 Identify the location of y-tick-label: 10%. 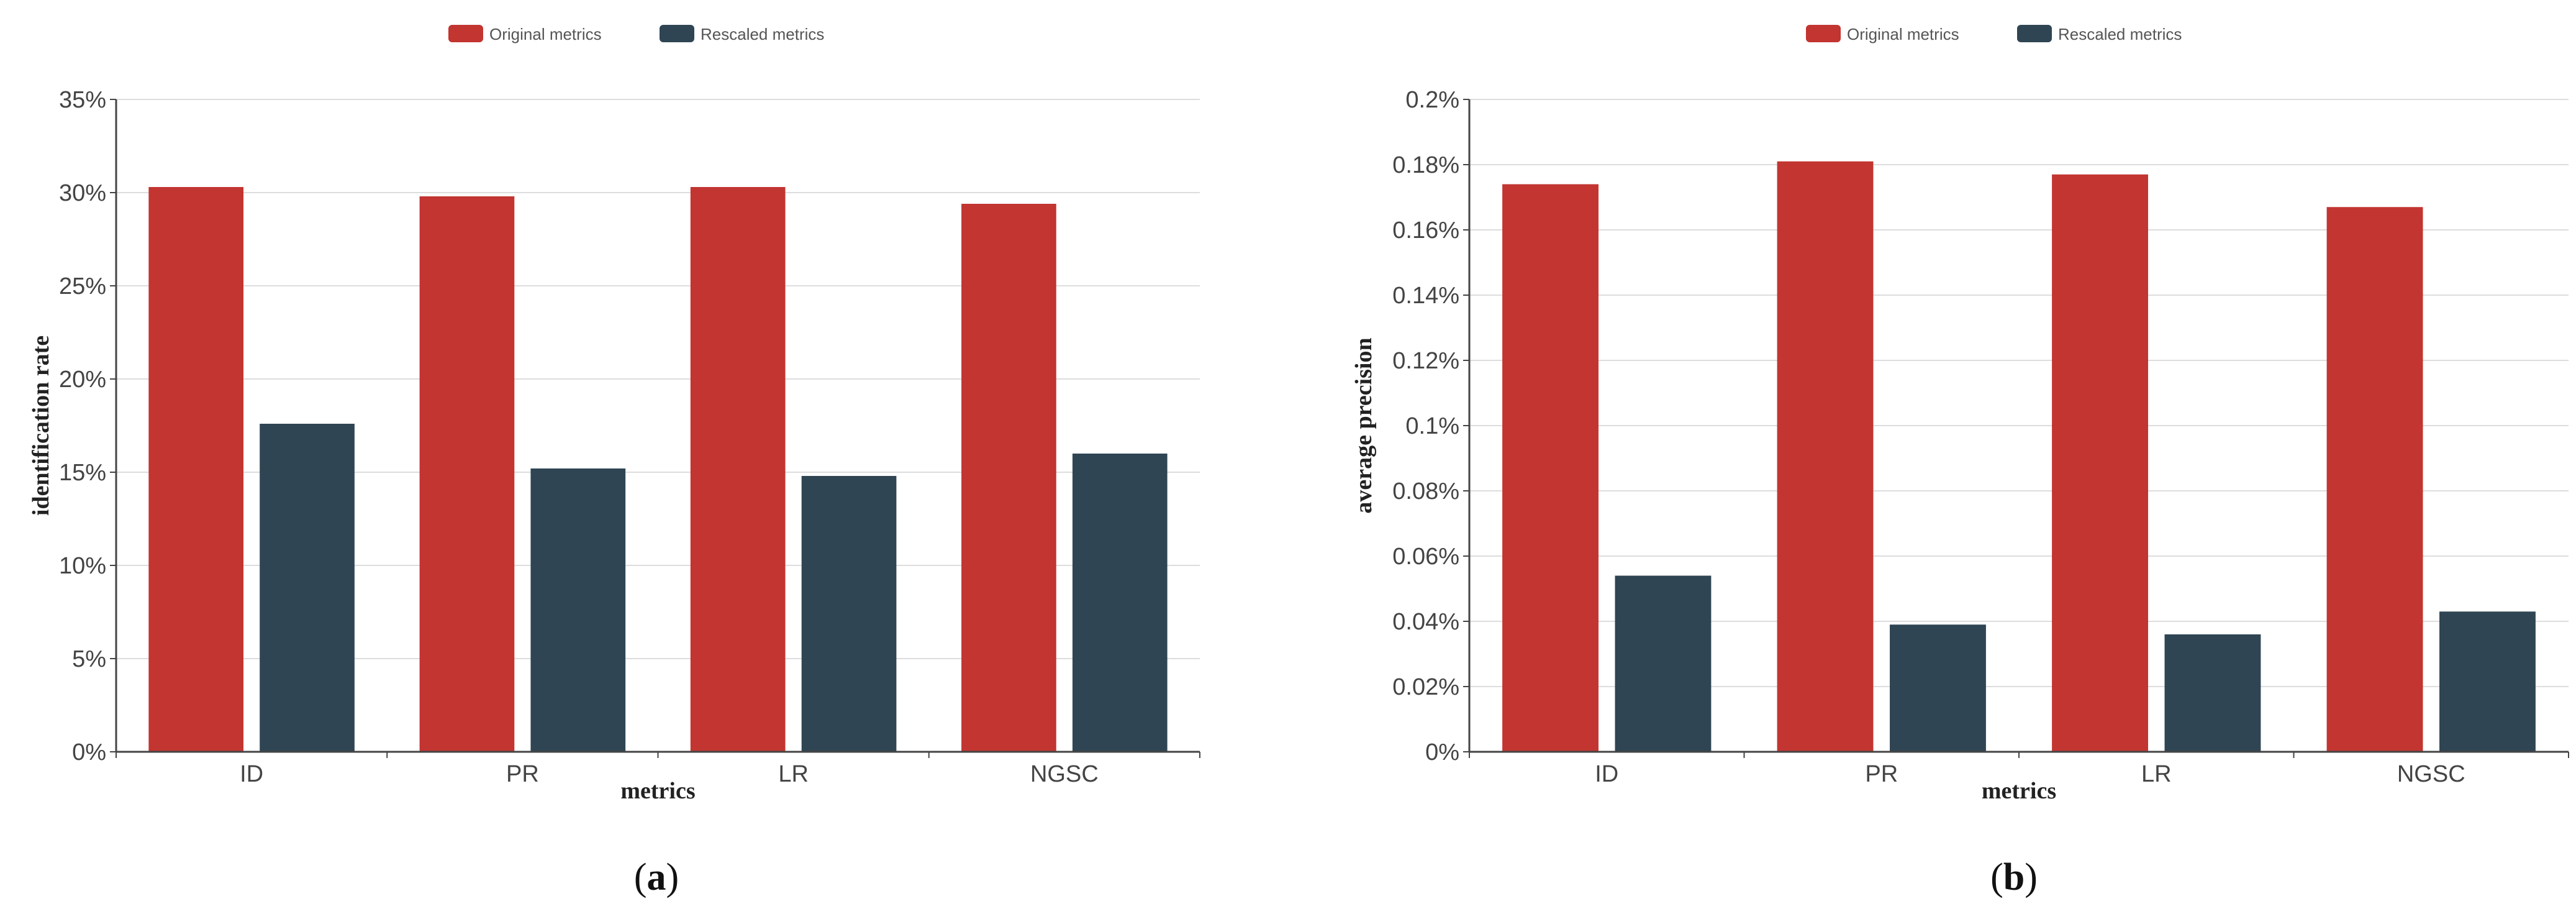
(82, 566).